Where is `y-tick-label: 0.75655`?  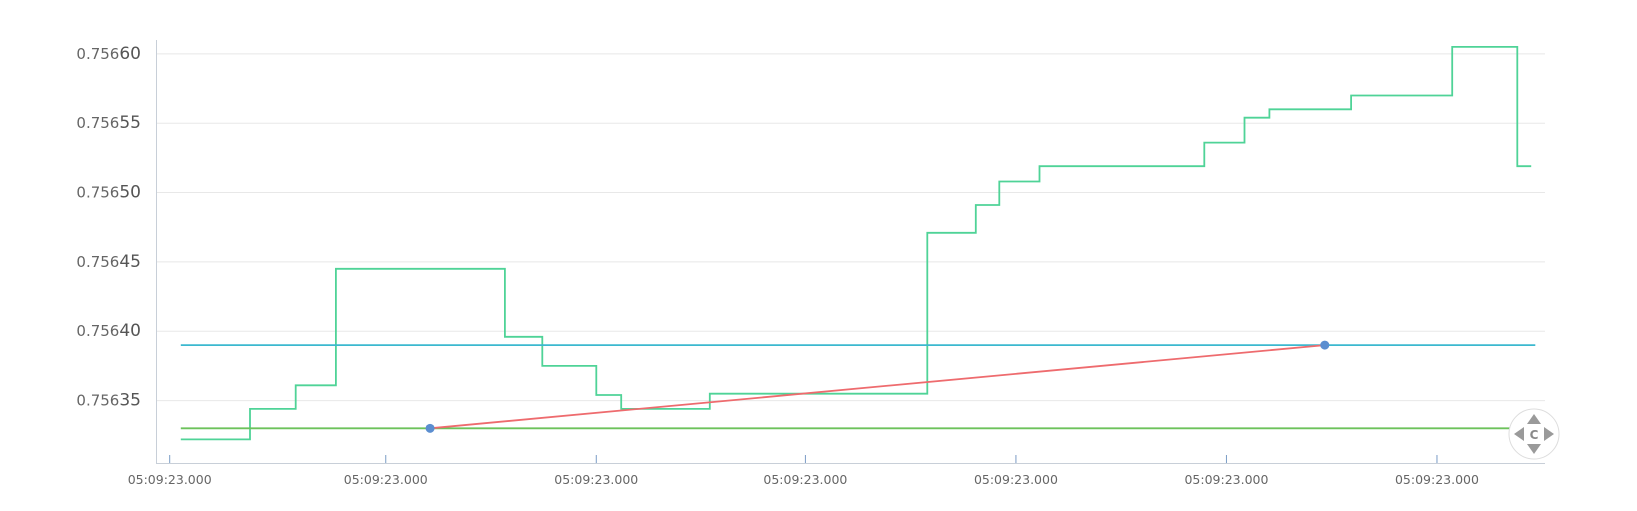
y-tick-label: 0.75655 is located at coordinates (108, 123).